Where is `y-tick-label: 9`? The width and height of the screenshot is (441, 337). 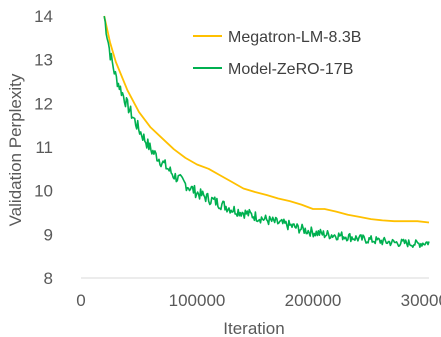
y-tick-label: 9 is located at coordinates (48, 234).